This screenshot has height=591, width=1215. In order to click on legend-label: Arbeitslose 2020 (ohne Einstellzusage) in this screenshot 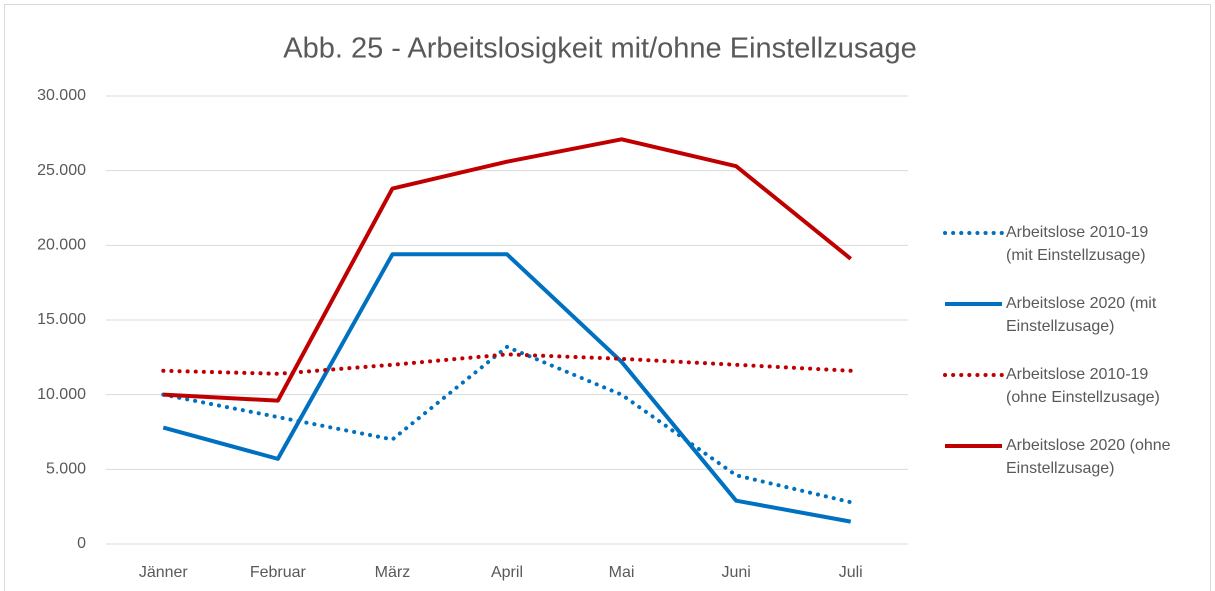, I will do `click(1088, 457)`.